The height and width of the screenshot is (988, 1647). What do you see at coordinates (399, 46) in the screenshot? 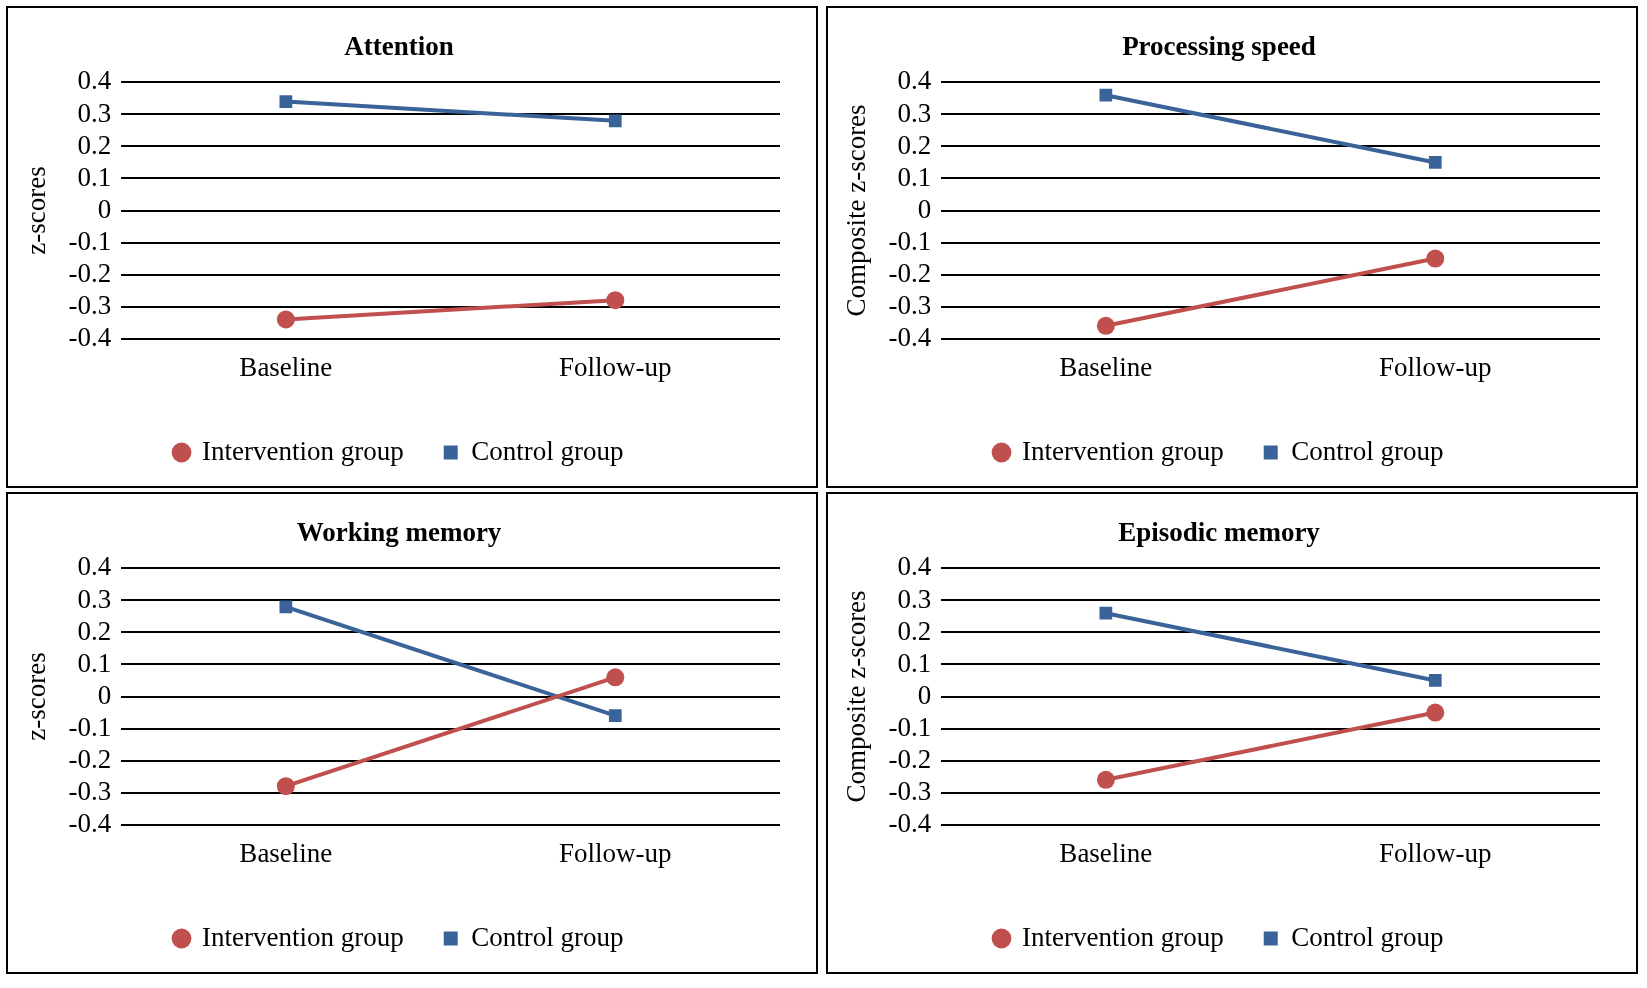
I see `chart-title: Attention` at bounding box center [399, 46].